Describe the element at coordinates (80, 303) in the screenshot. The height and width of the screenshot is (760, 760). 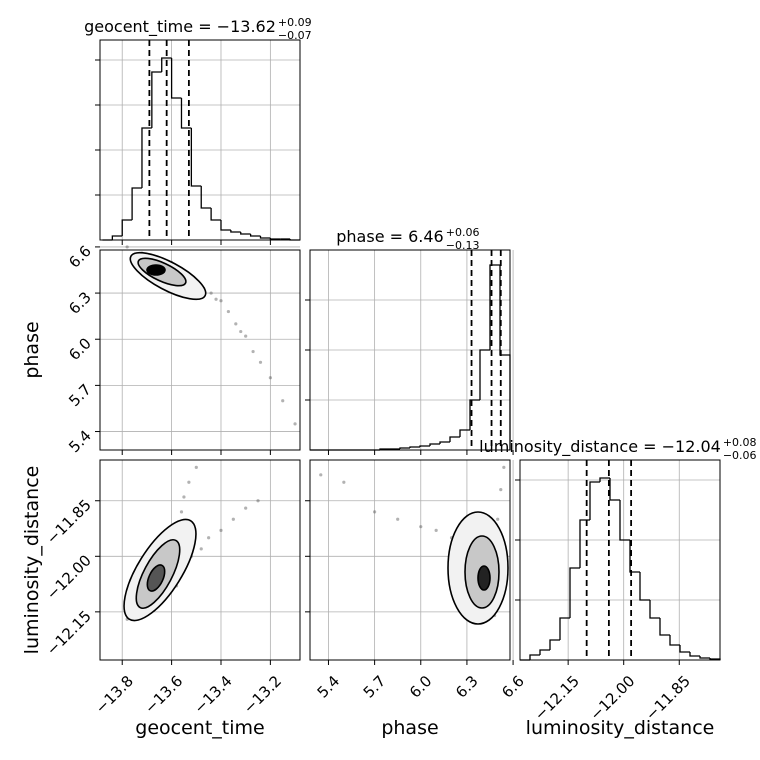
I see `y-tick-label: 6.3` at that location.